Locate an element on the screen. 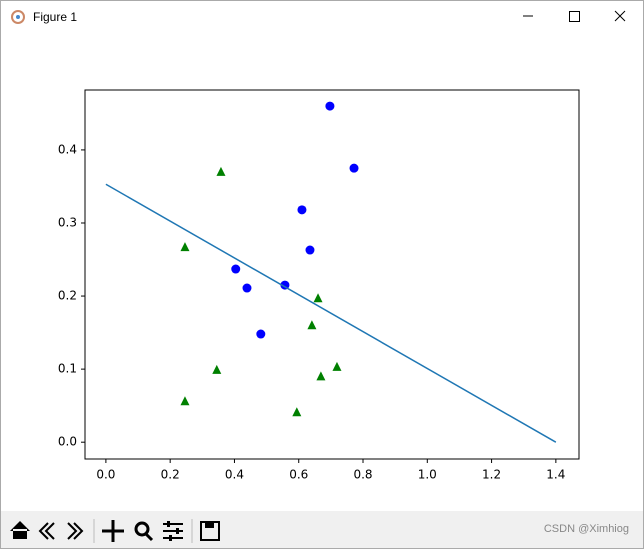  configure-button is located at coordinates (173, 531).